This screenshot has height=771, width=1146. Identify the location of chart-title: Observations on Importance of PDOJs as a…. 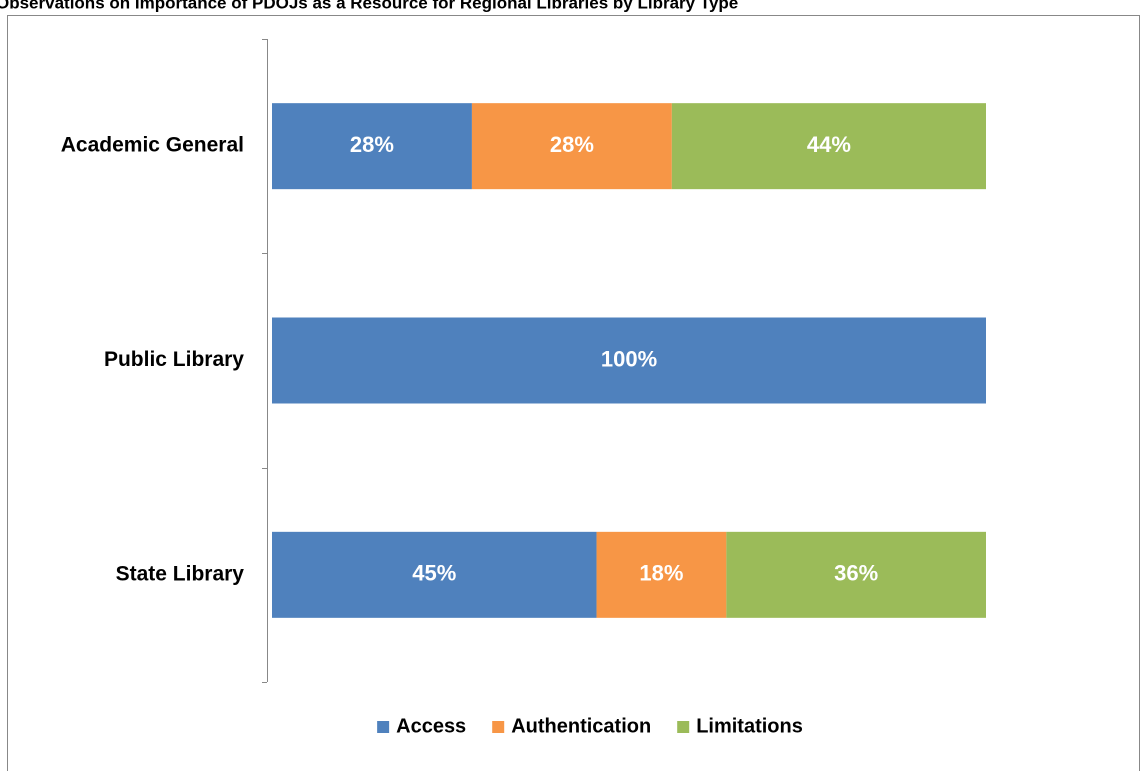
(369, 6).